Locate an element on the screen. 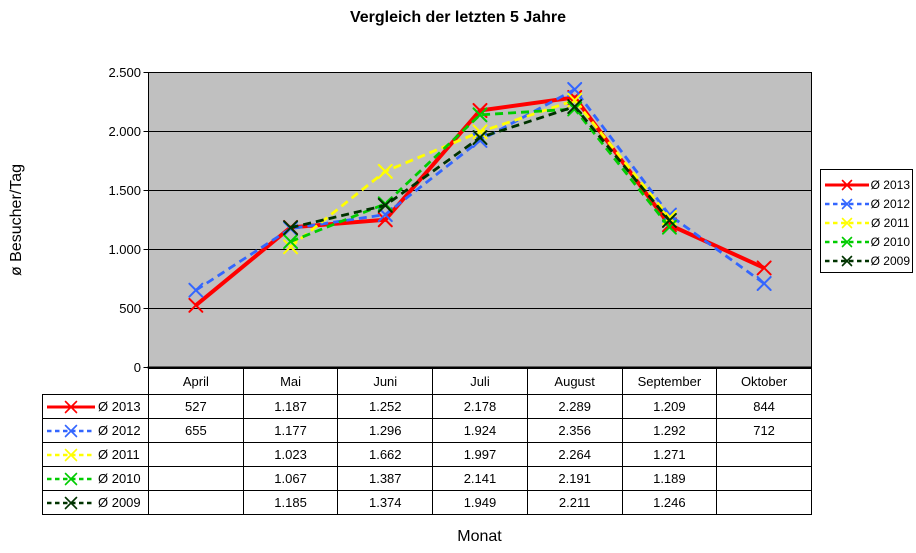  value-cell: 2.141 is located at coordinates (480, 478).